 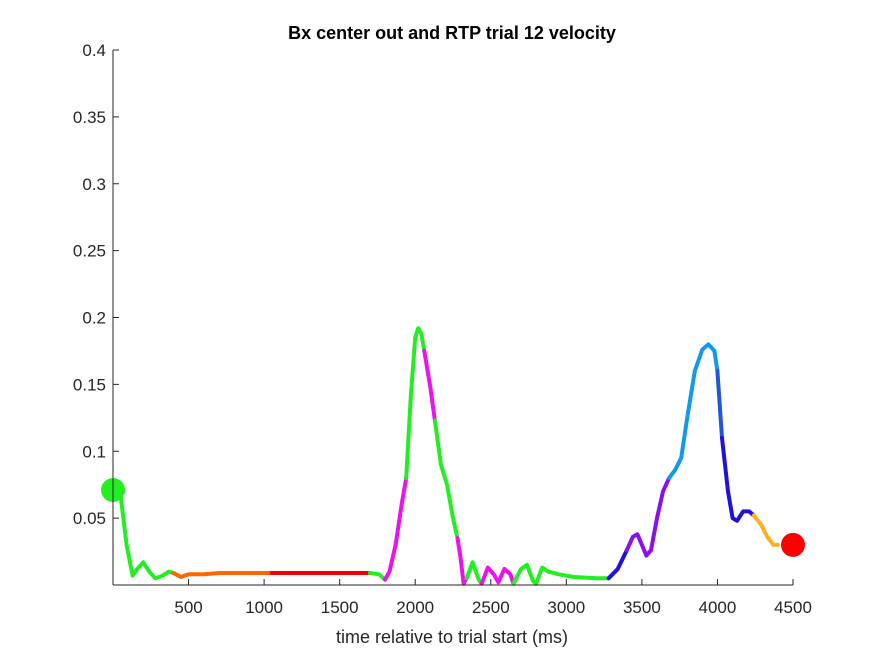 I want to click on x-tick-label: 3500, so click(x=642, y=607).